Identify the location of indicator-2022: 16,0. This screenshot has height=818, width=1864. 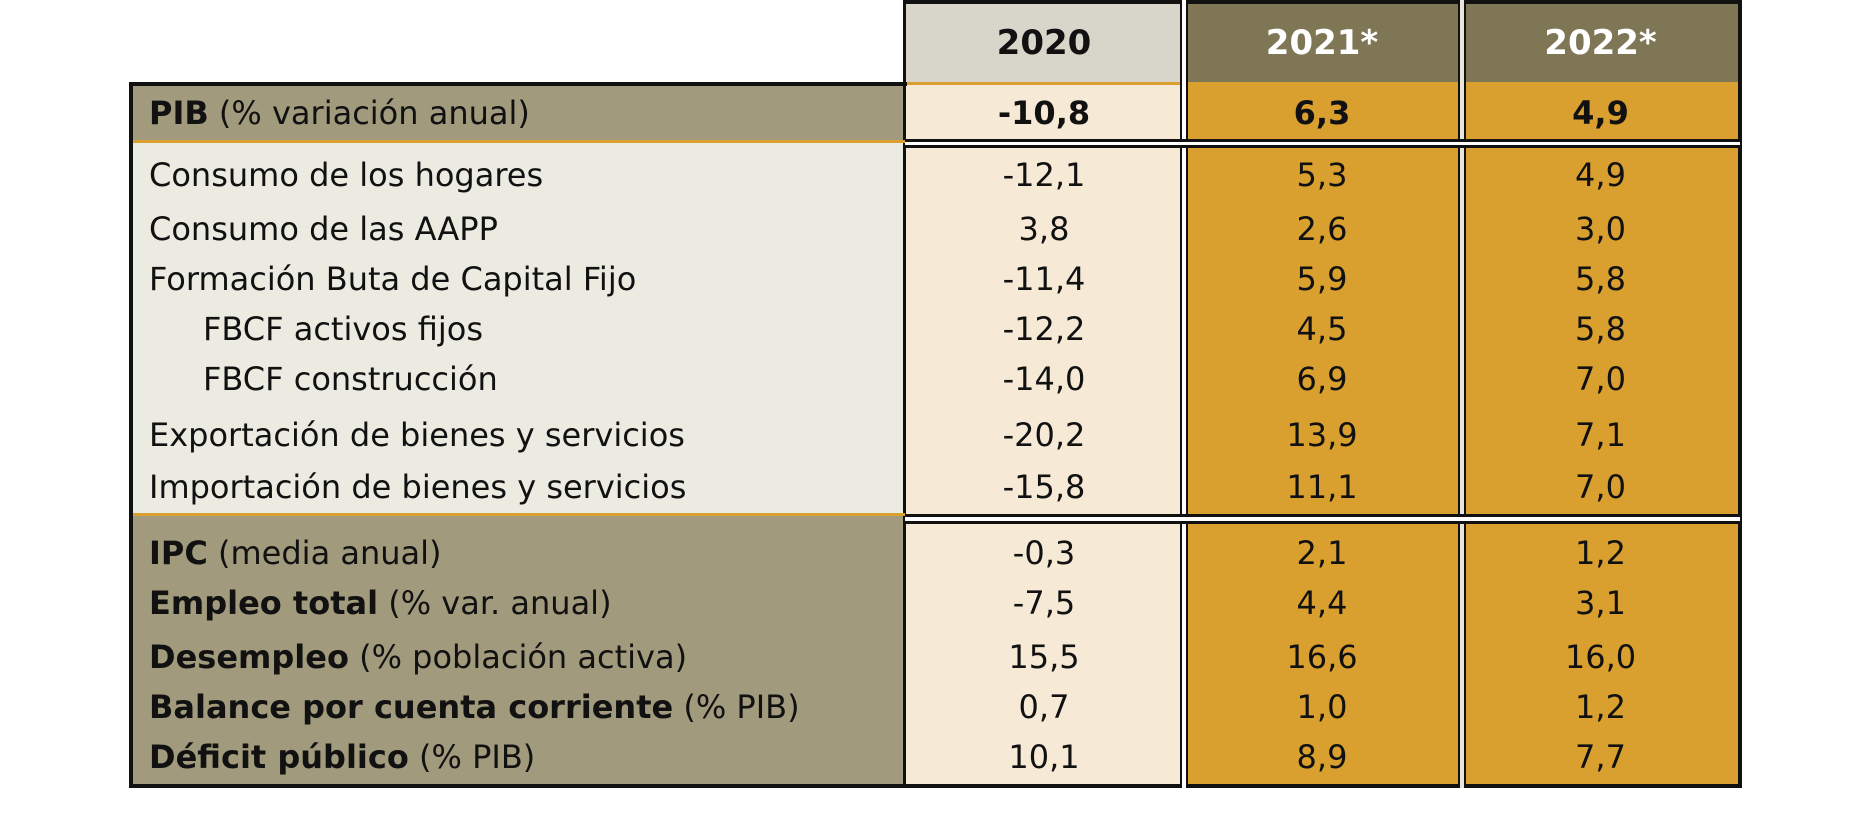
(1600, 657).